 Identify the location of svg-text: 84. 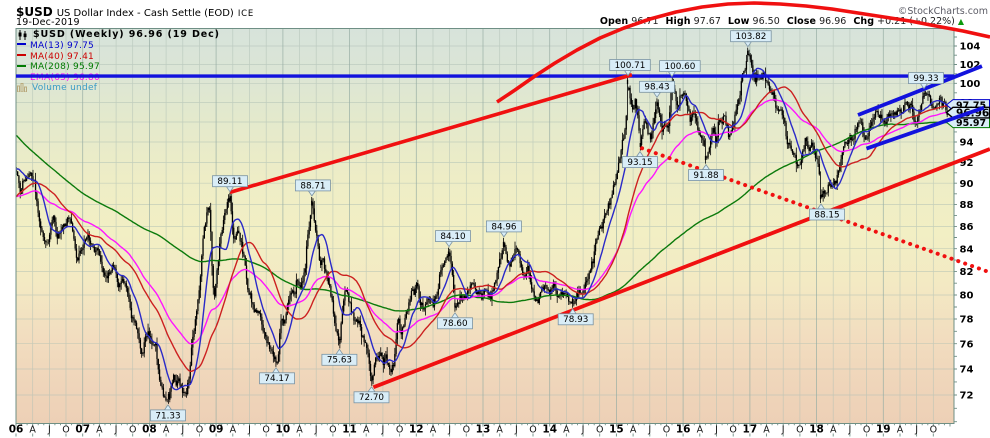
(967, 249).